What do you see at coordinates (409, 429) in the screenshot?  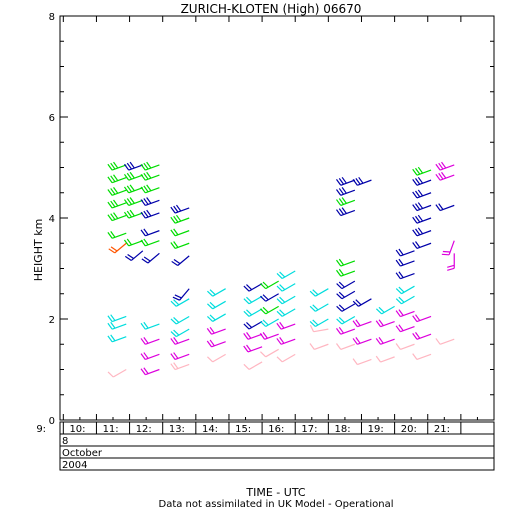 I see `x-tick-label: 20:` at bounding box center [409, 429].